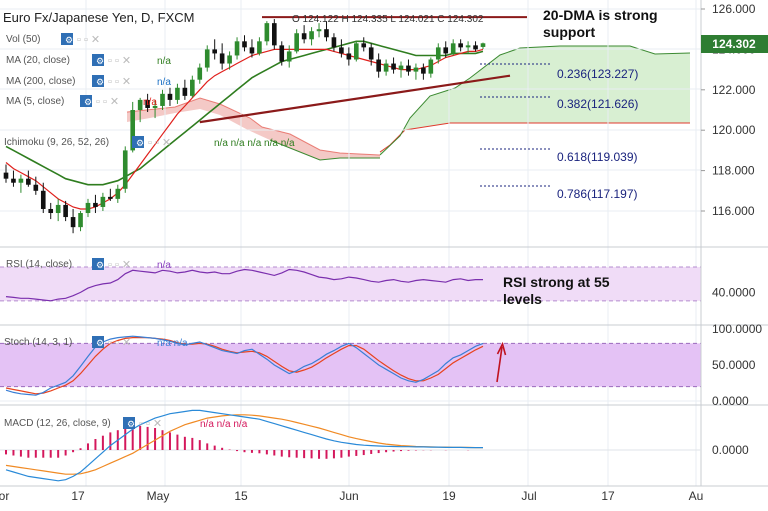 The image size is (768, 511). I want to click on legend-label: RSI (14, close), so click(39, 264).